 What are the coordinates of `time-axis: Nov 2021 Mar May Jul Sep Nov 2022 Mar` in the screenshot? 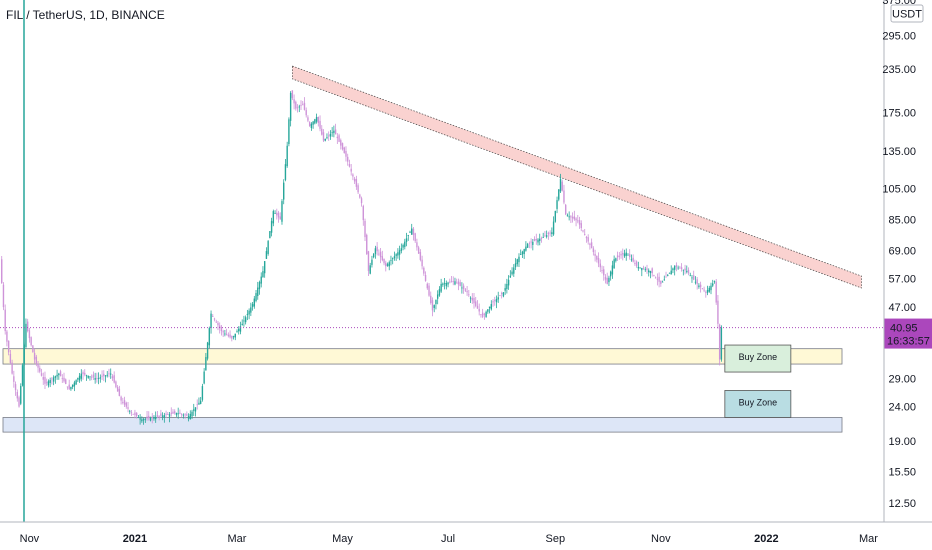 It's located at (466, 533).